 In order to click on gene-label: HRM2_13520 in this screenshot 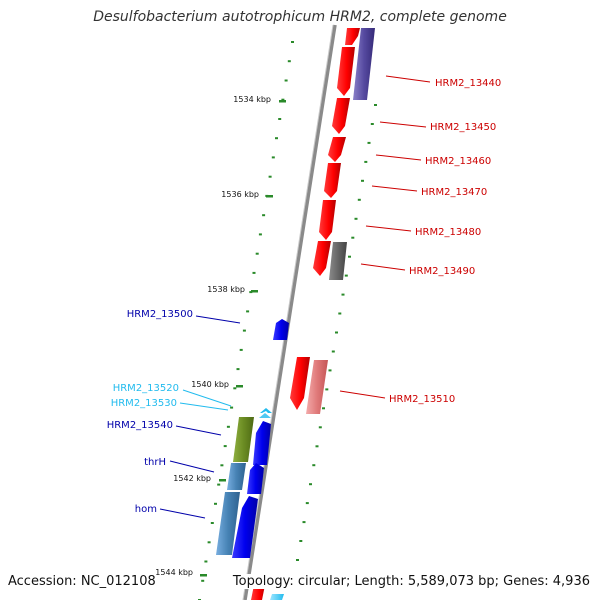, I will do `click(146, 388)`.